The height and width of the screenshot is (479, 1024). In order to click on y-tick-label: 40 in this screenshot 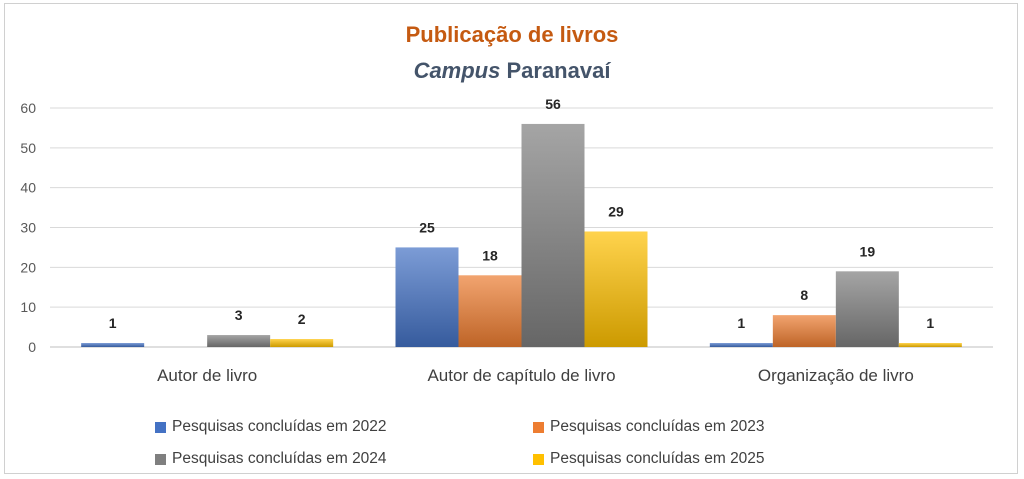, I will do `click(28, 188)`.